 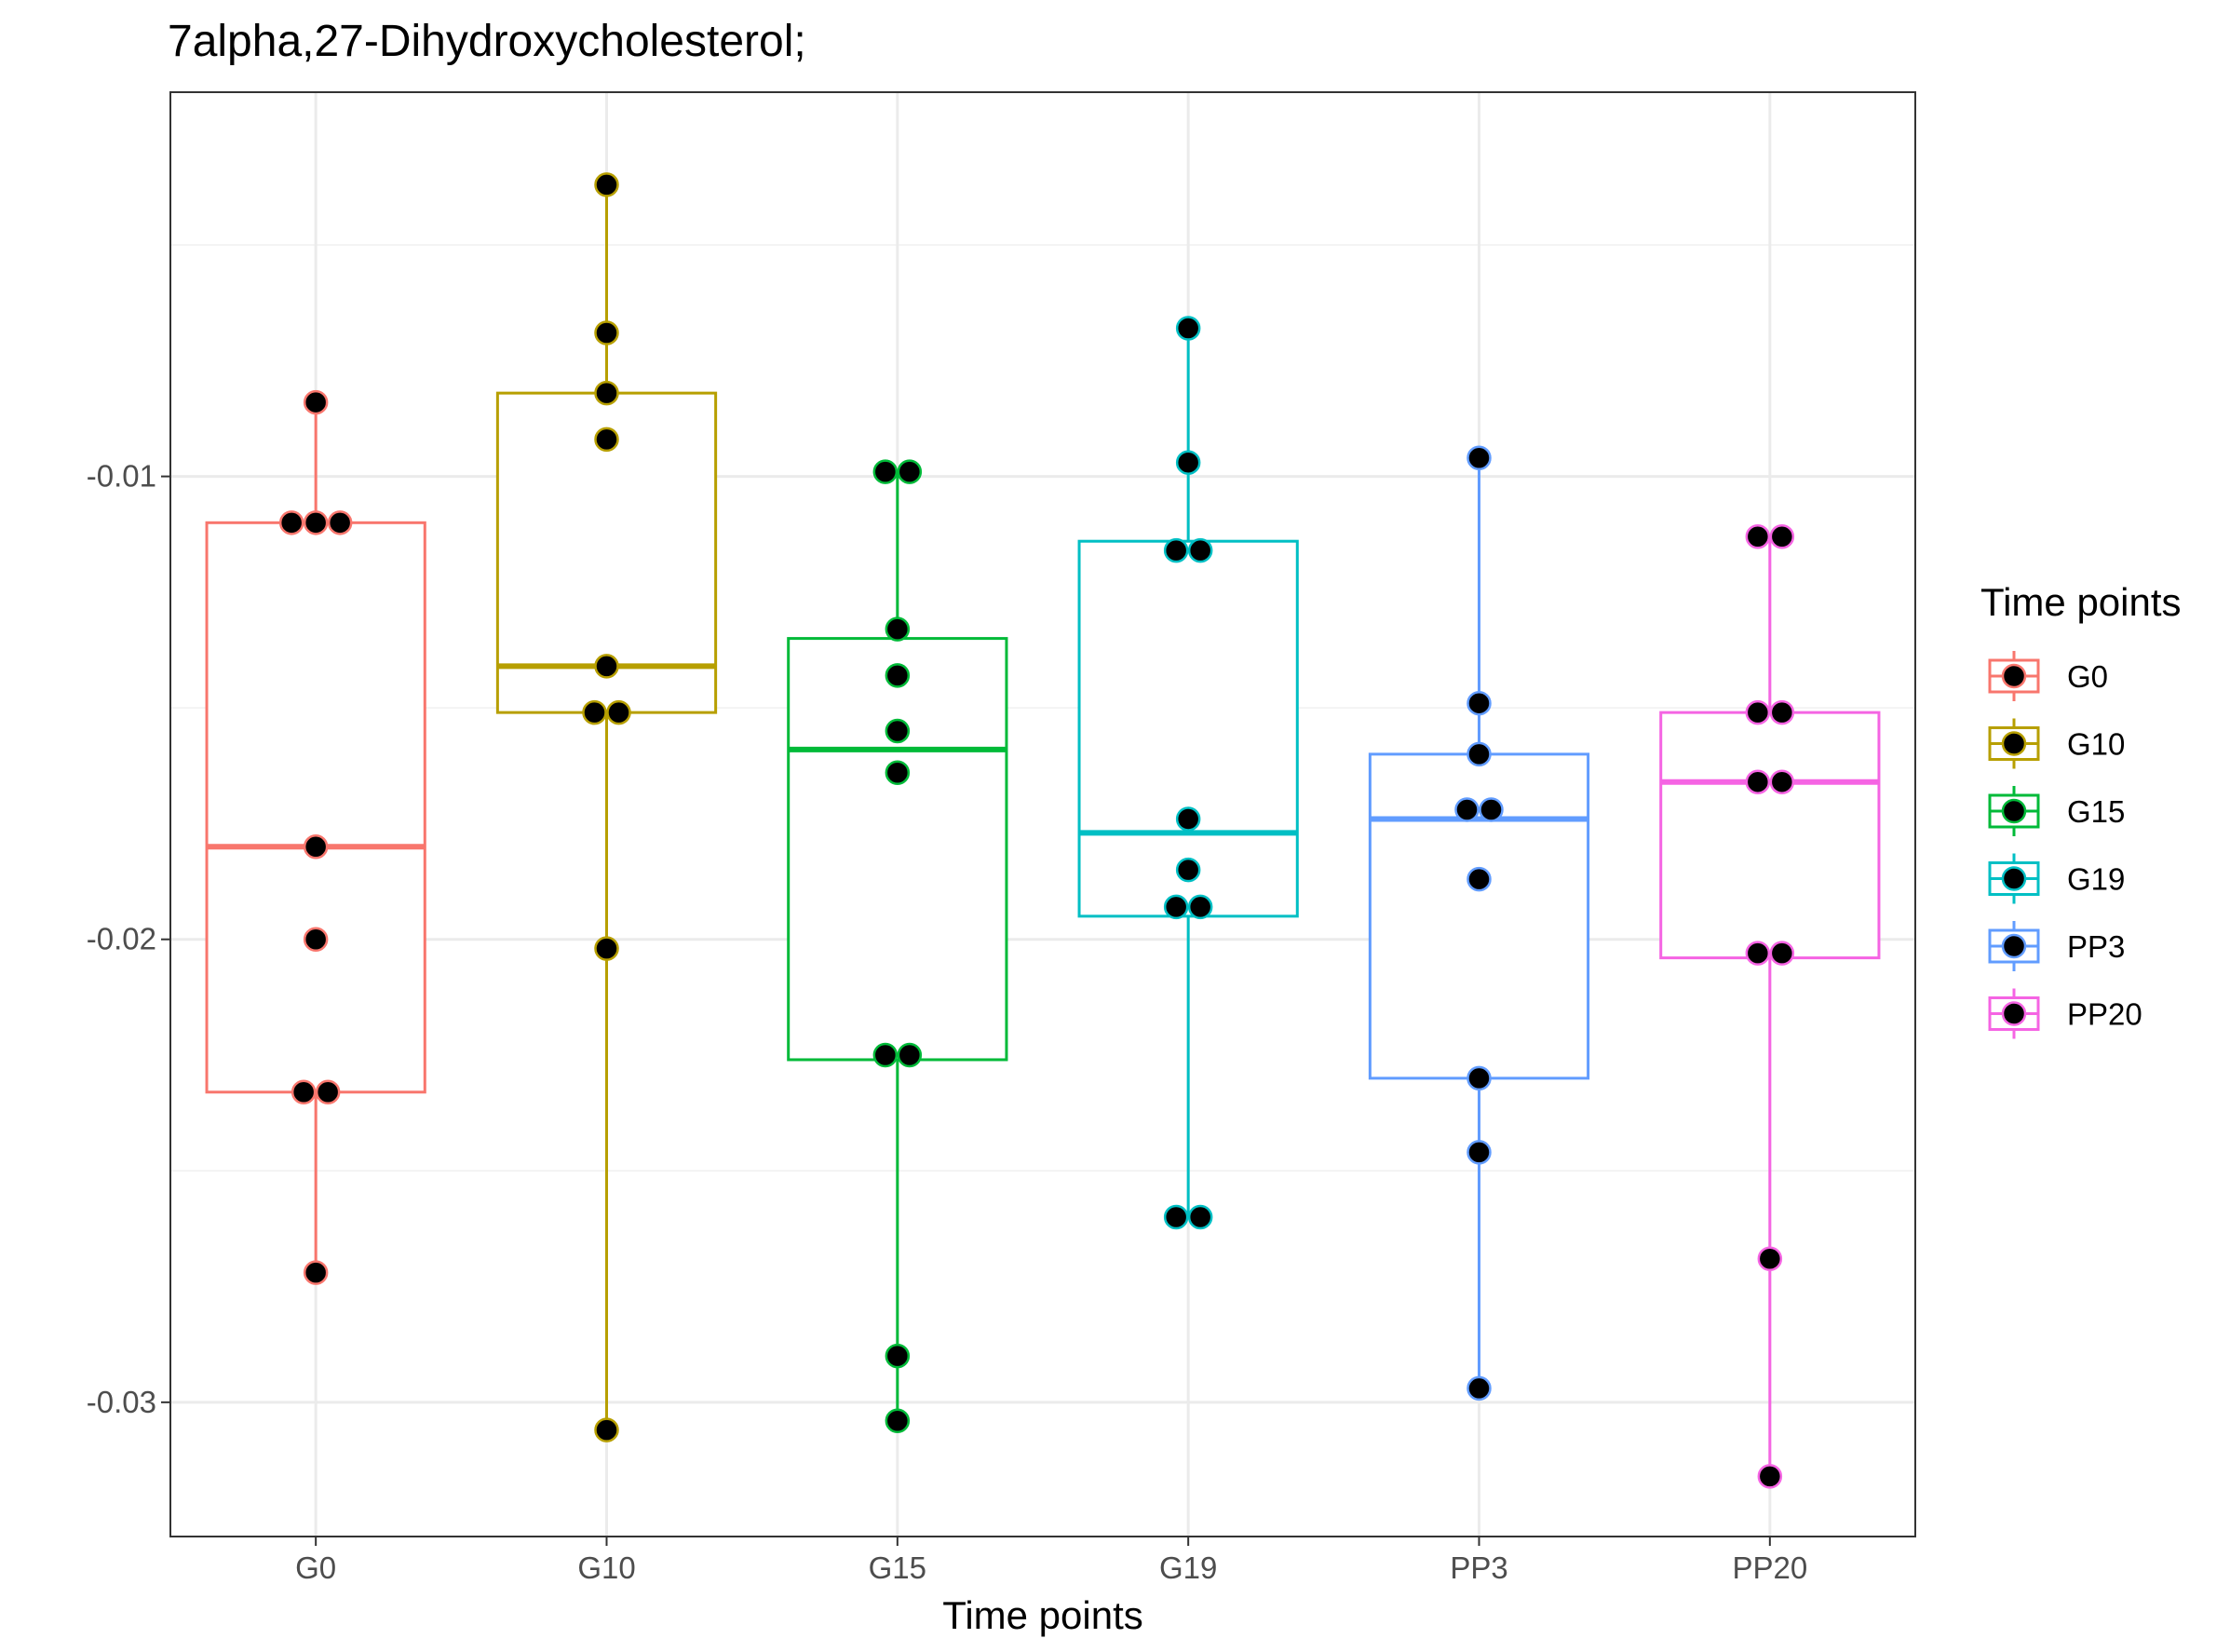 I want to click on y-tick-label: -0.01, so click(x=122, y=476).